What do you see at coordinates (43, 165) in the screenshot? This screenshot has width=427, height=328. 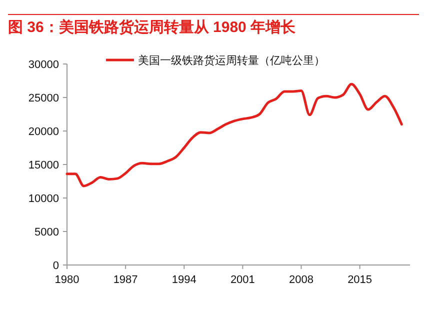 I see `y-tick-label: 15000` at bounding box center [43, 165].